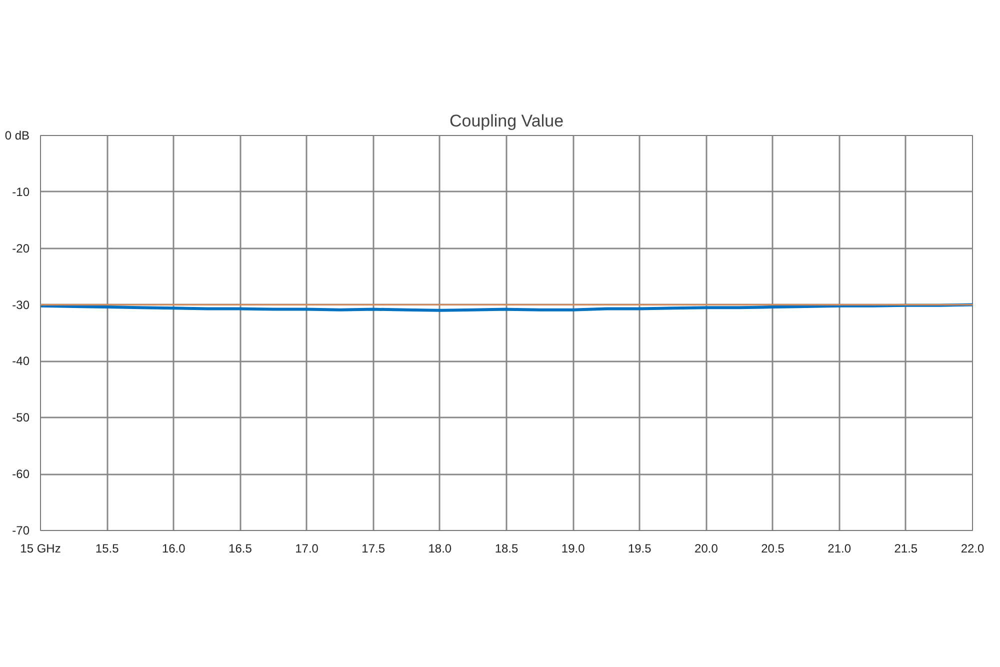 The height and width of the screenshot is (667, 1000). I want to click on x-tick-label: 18.5, so click(506, 549).